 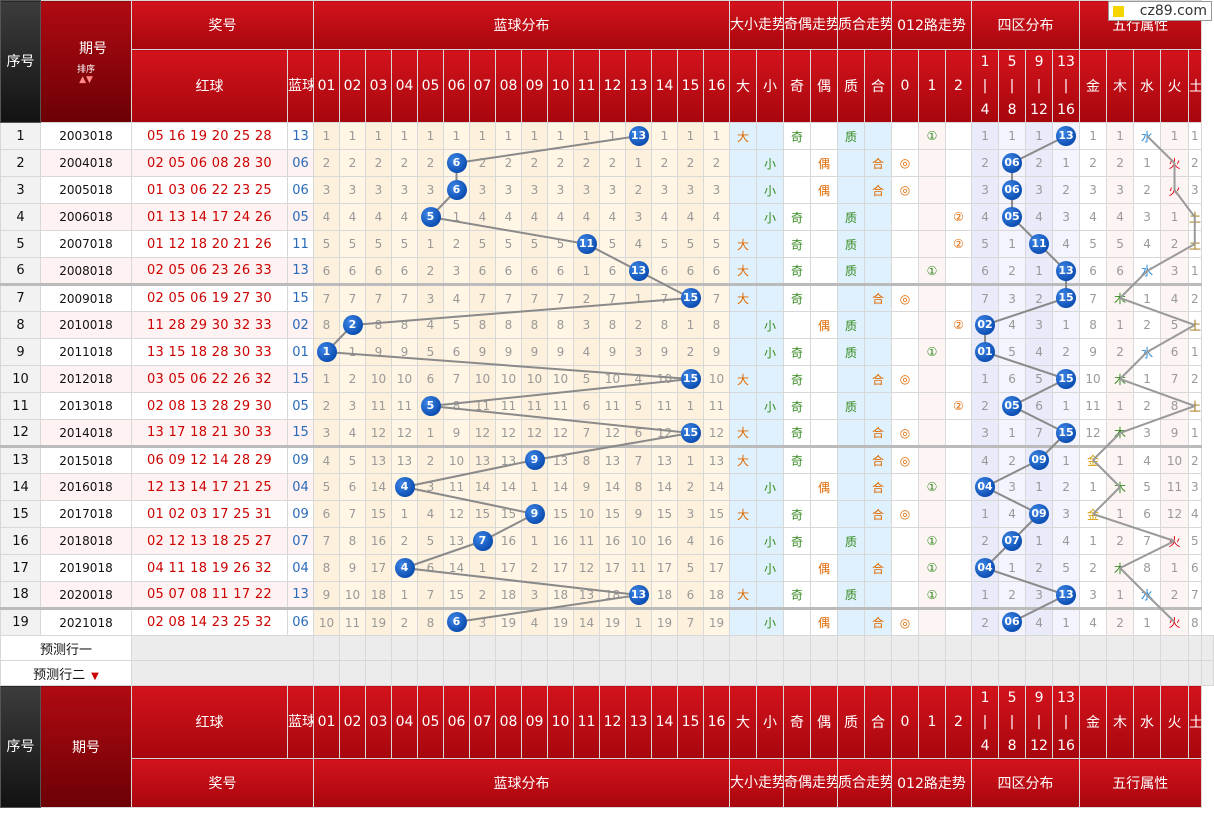 What do you see at coordinates (1160, 11) in the screenshot?
I see `site-logo: cz89.com` at bounding box center [1160, 11].